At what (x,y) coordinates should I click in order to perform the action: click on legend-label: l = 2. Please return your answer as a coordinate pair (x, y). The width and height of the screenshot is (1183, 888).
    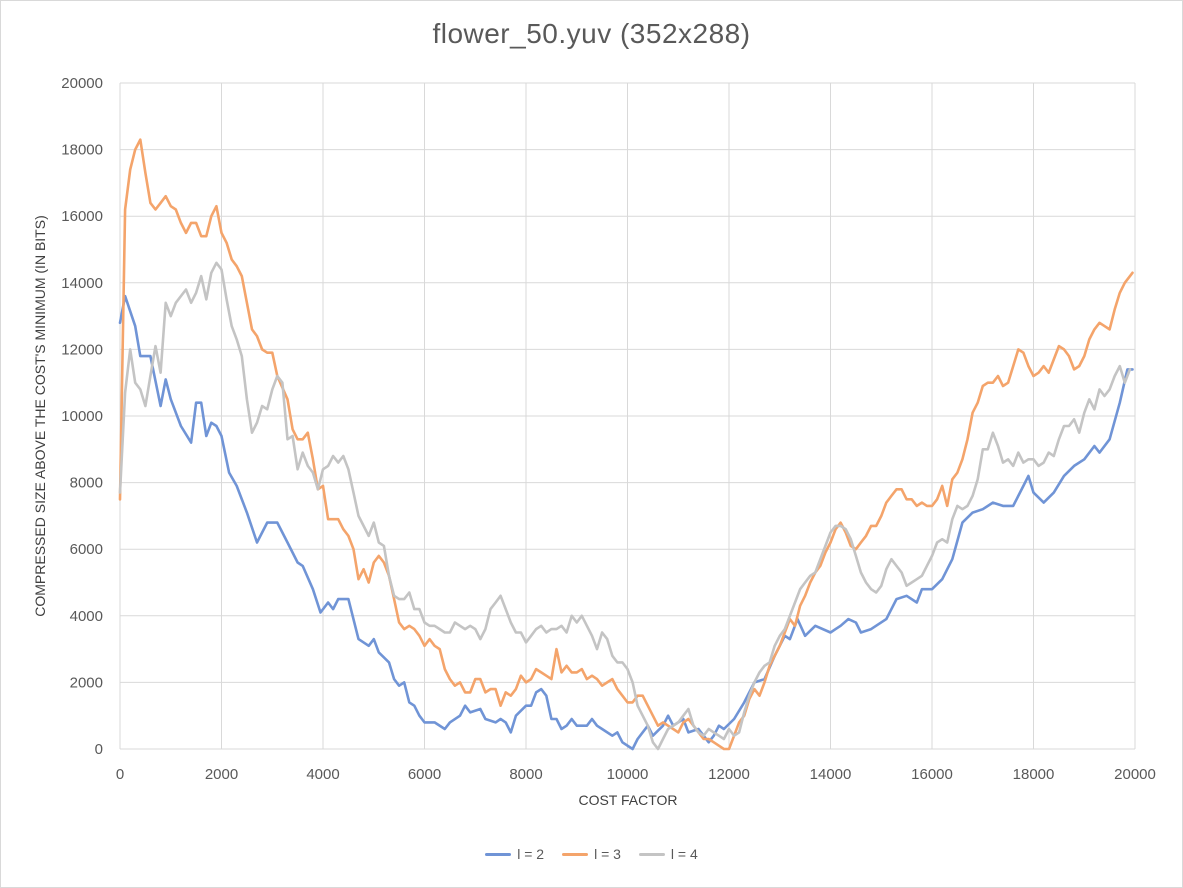
    Looking at the image, I should click on (531, 854).